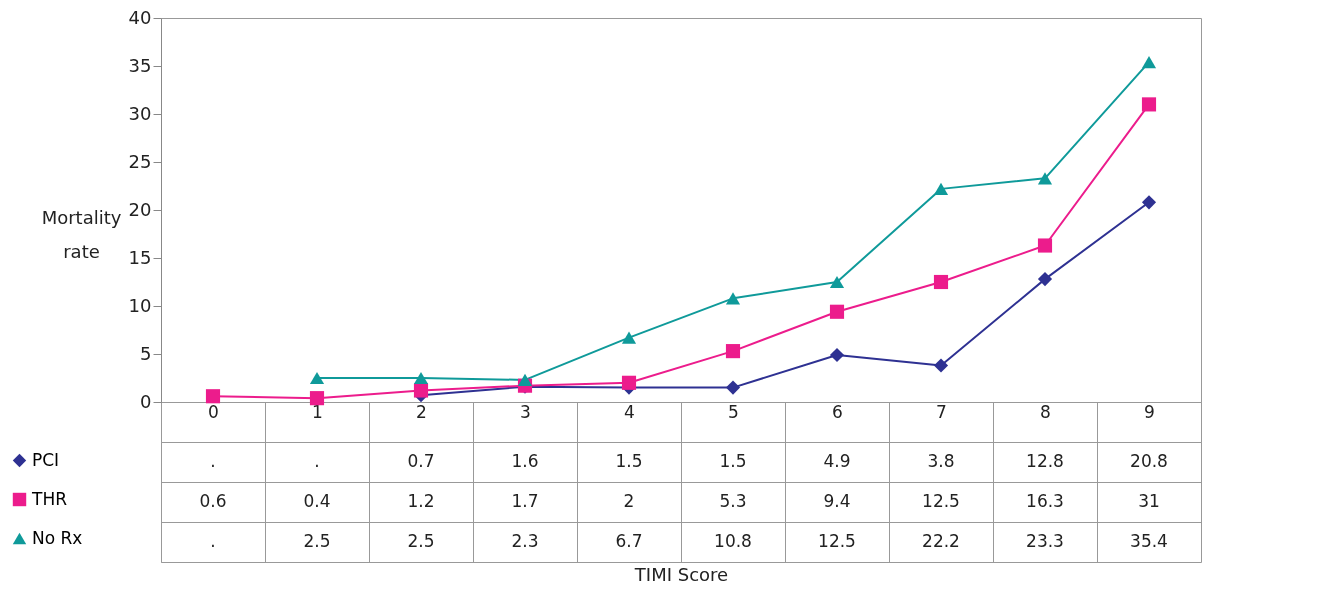 The width and height of the screenshot is (1328, 598). Describe the element at coordinates (837, 461) in the screenshot. I see `data-label: 4.9` at that location.